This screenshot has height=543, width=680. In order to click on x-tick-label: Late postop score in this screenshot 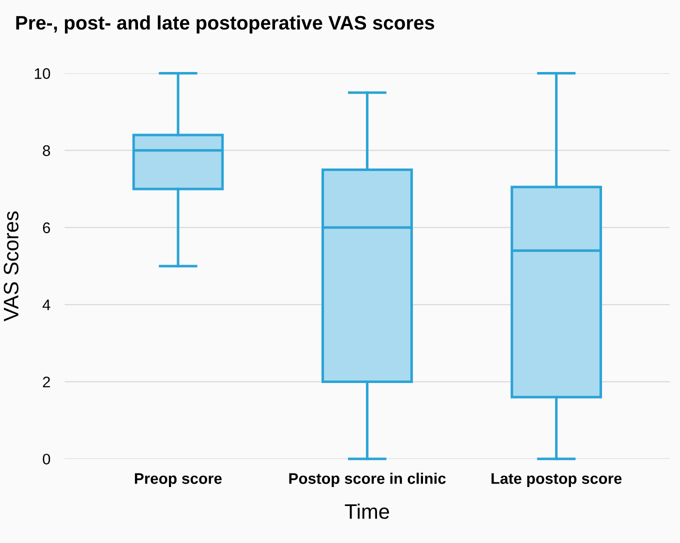, I will do `click(557, 480)`.